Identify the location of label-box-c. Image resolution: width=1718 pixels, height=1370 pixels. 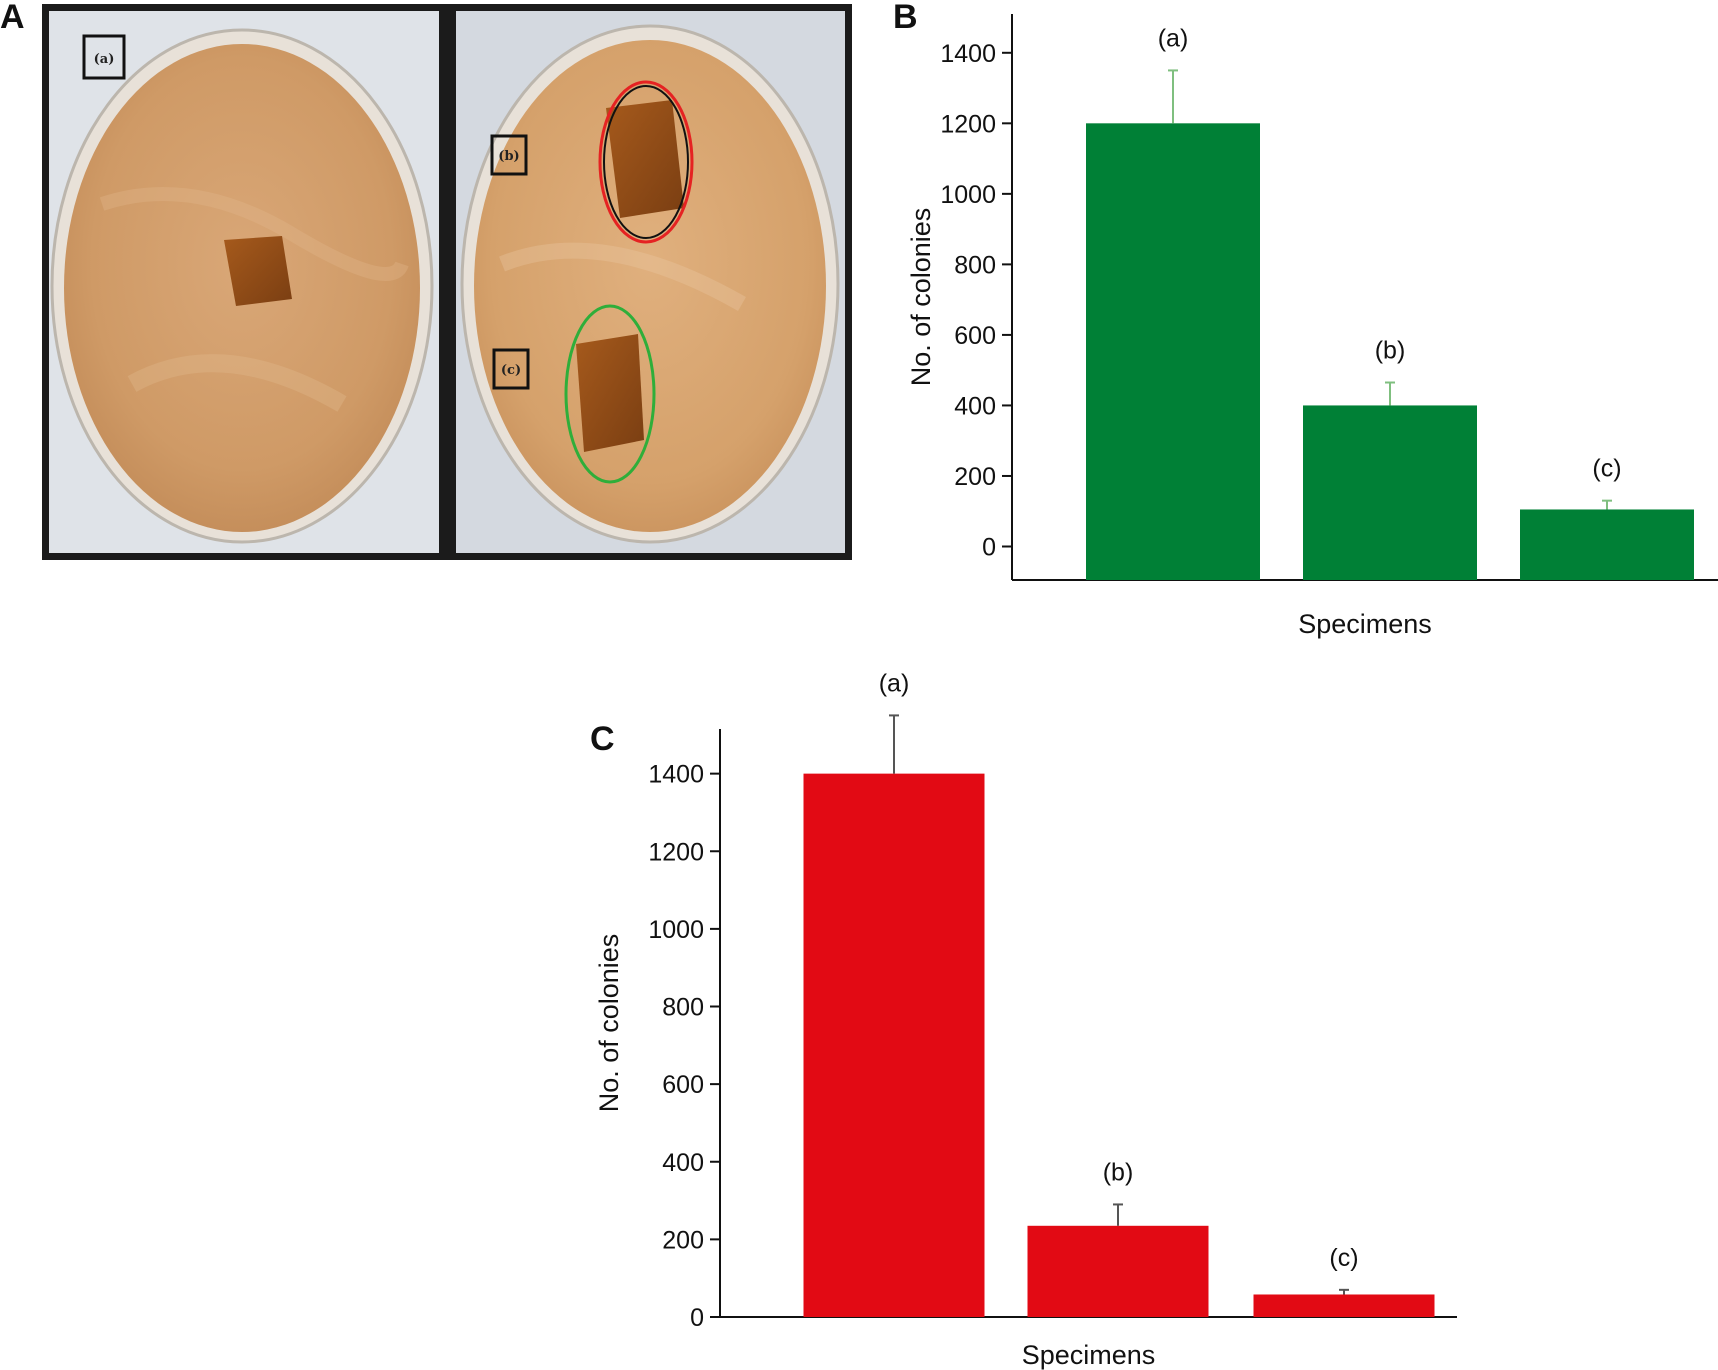
(511, 369).